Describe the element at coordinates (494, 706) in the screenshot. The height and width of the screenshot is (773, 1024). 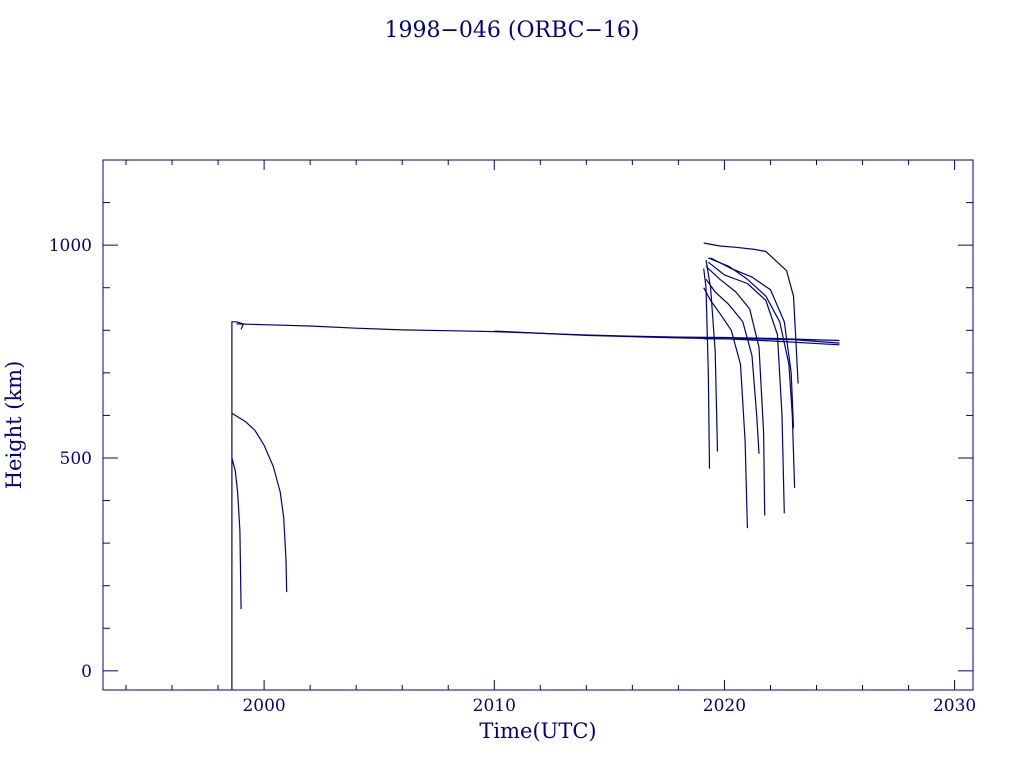
I see `x-tick-label: 2010` at that location.